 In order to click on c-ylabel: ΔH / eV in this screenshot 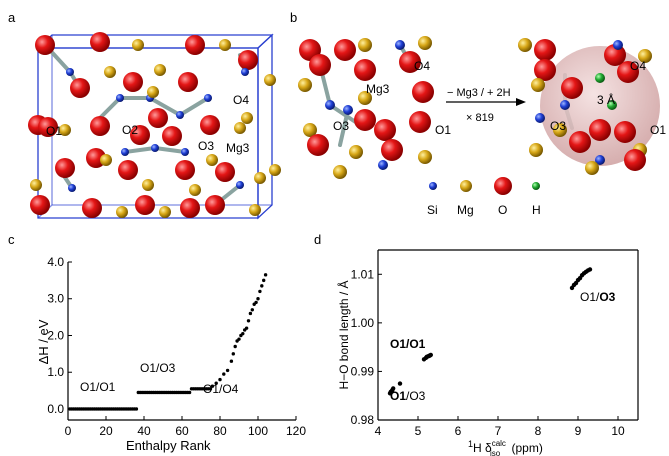, I will do `click(43, 341)`.